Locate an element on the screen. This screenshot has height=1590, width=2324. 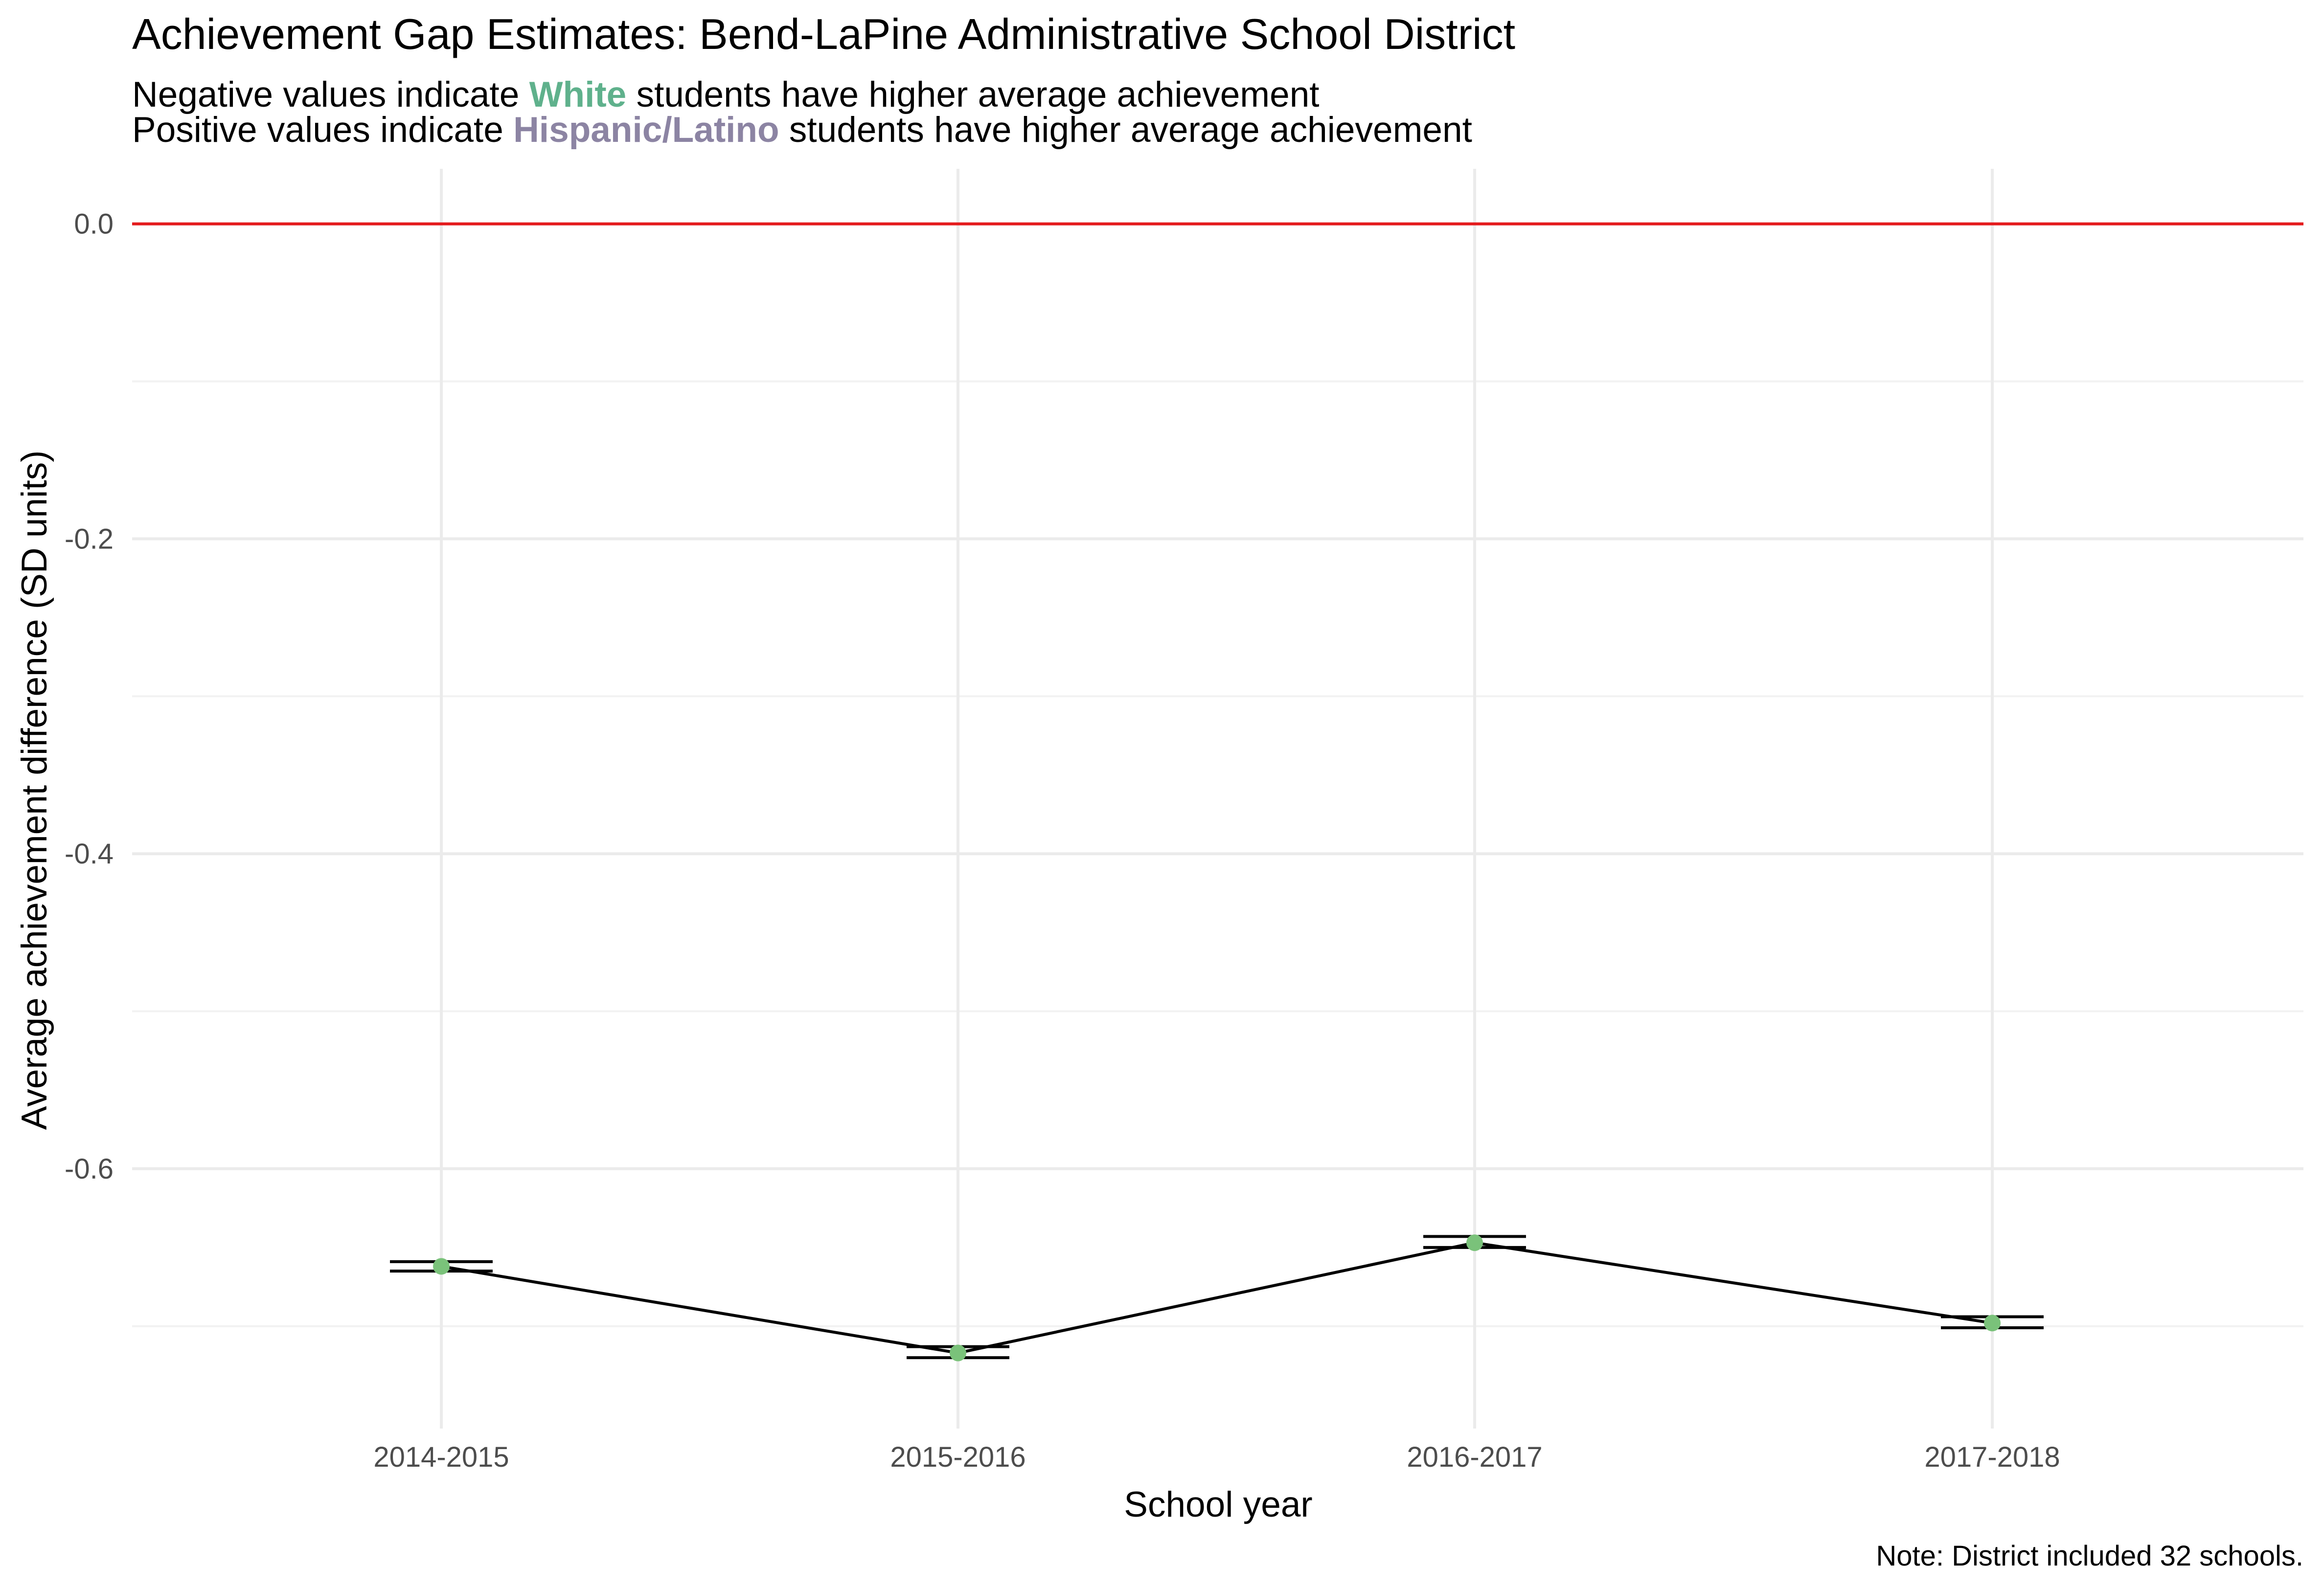
x-axis-ticks: 2014-2015 2015-2016 2016-2017 2017-2018 is located at coordinates (1216, 1457).